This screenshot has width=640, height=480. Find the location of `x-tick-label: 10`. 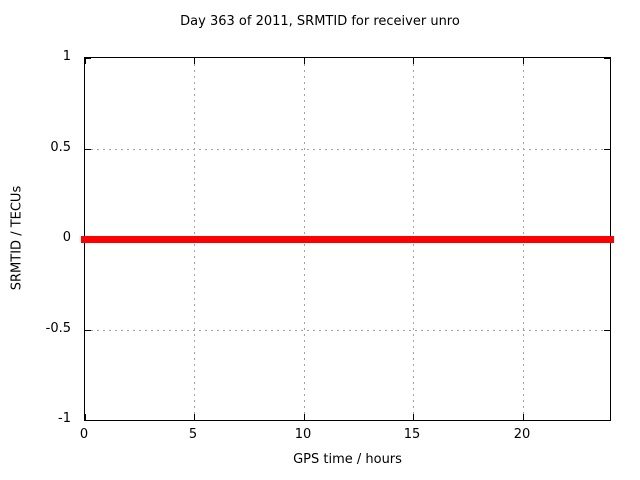

x-tick-label: 10 is located at coordinates (303, 434).